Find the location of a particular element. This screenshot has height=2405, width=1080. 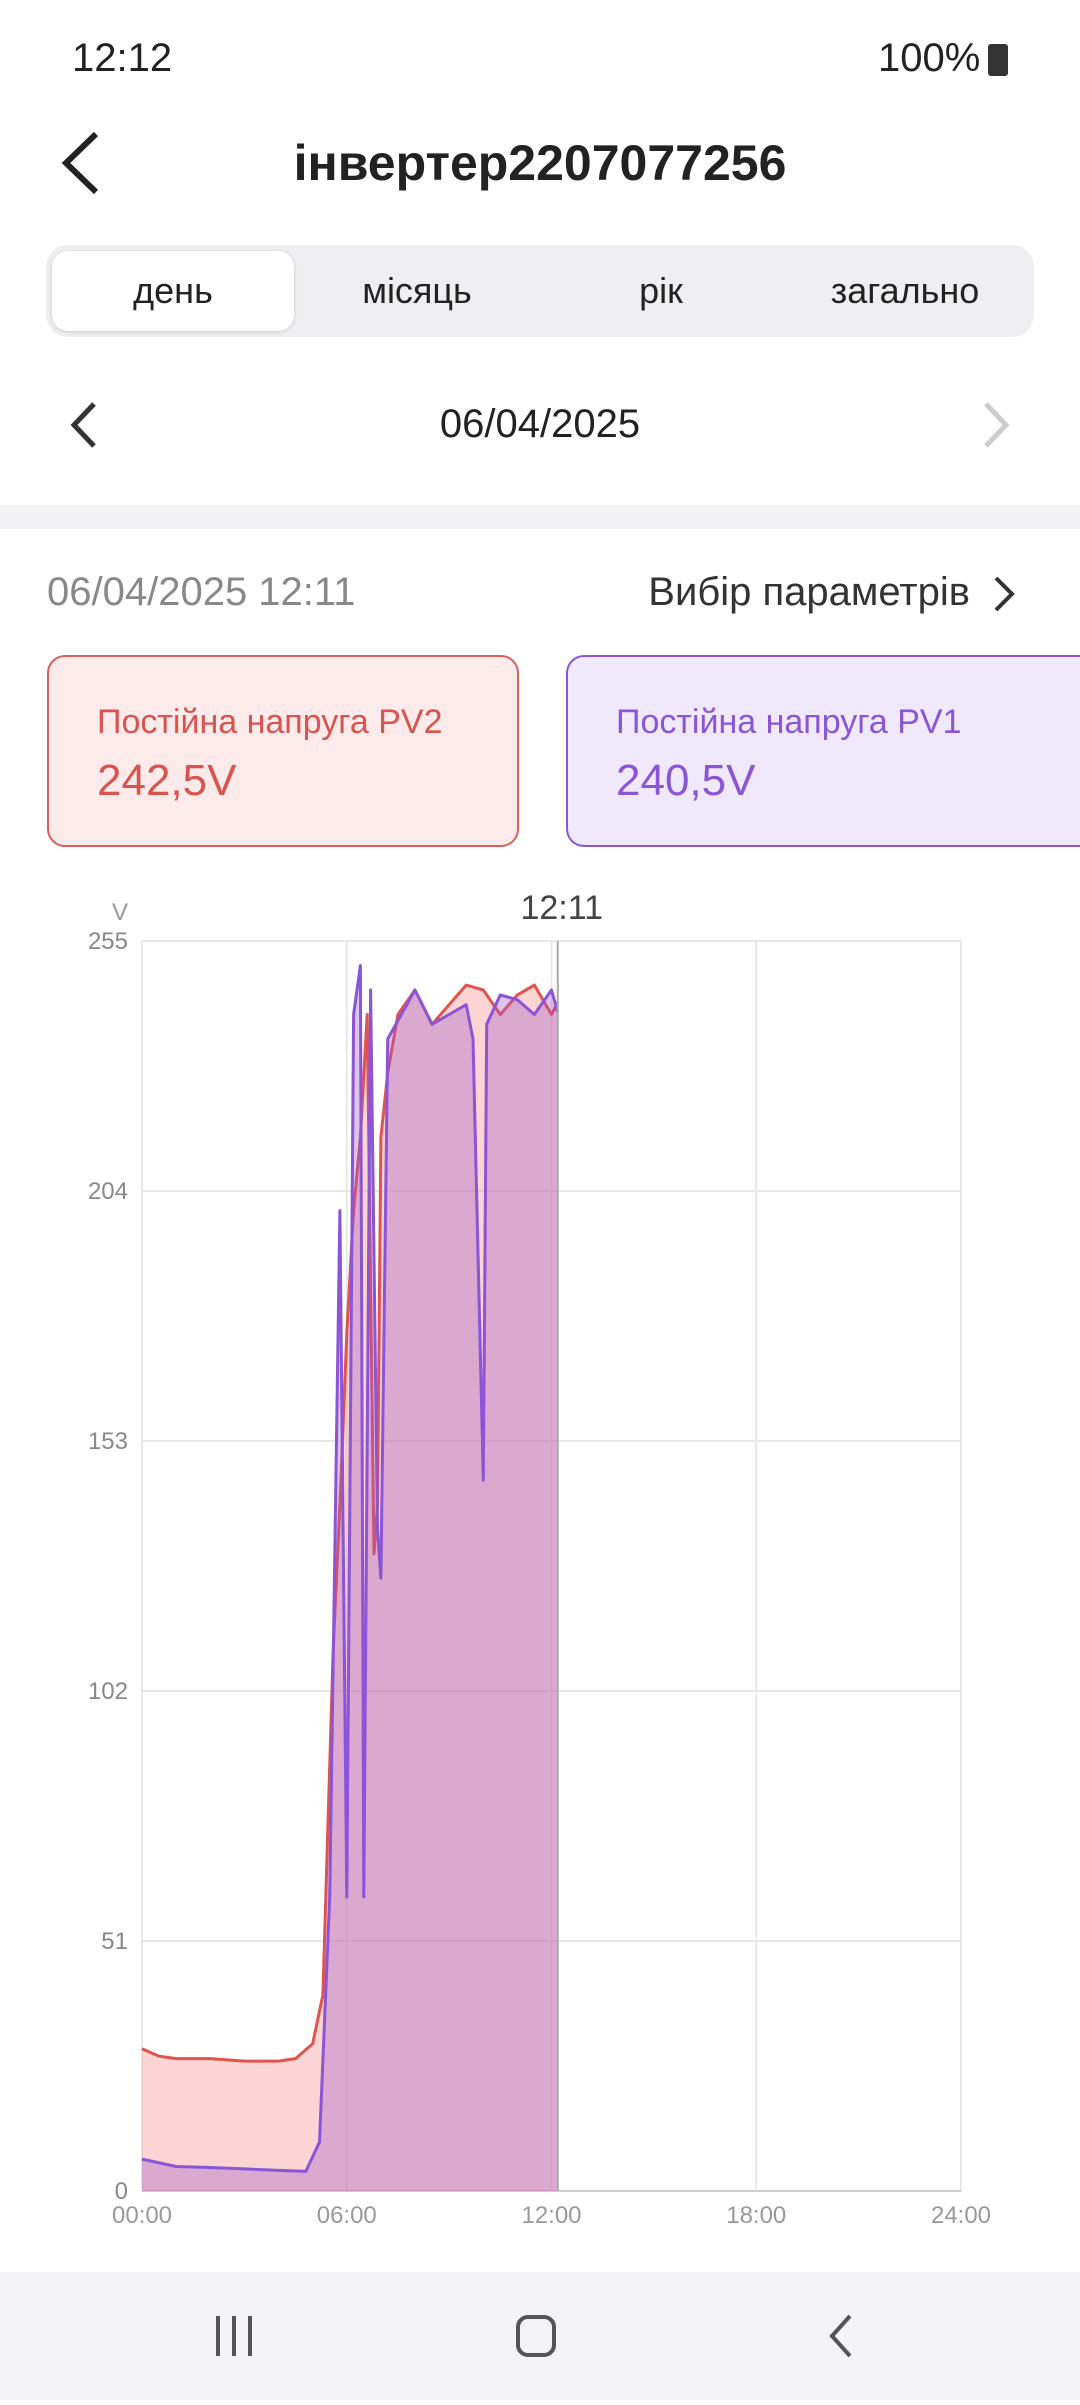

tab: день is located at coordinates (173, 290).